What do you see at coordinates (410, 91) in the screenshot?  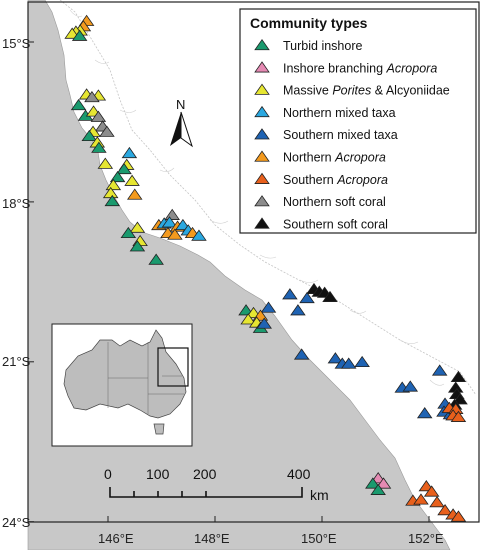 I see `legend-label-part: & Alcyoniidae` at bounding box center [410, 91].